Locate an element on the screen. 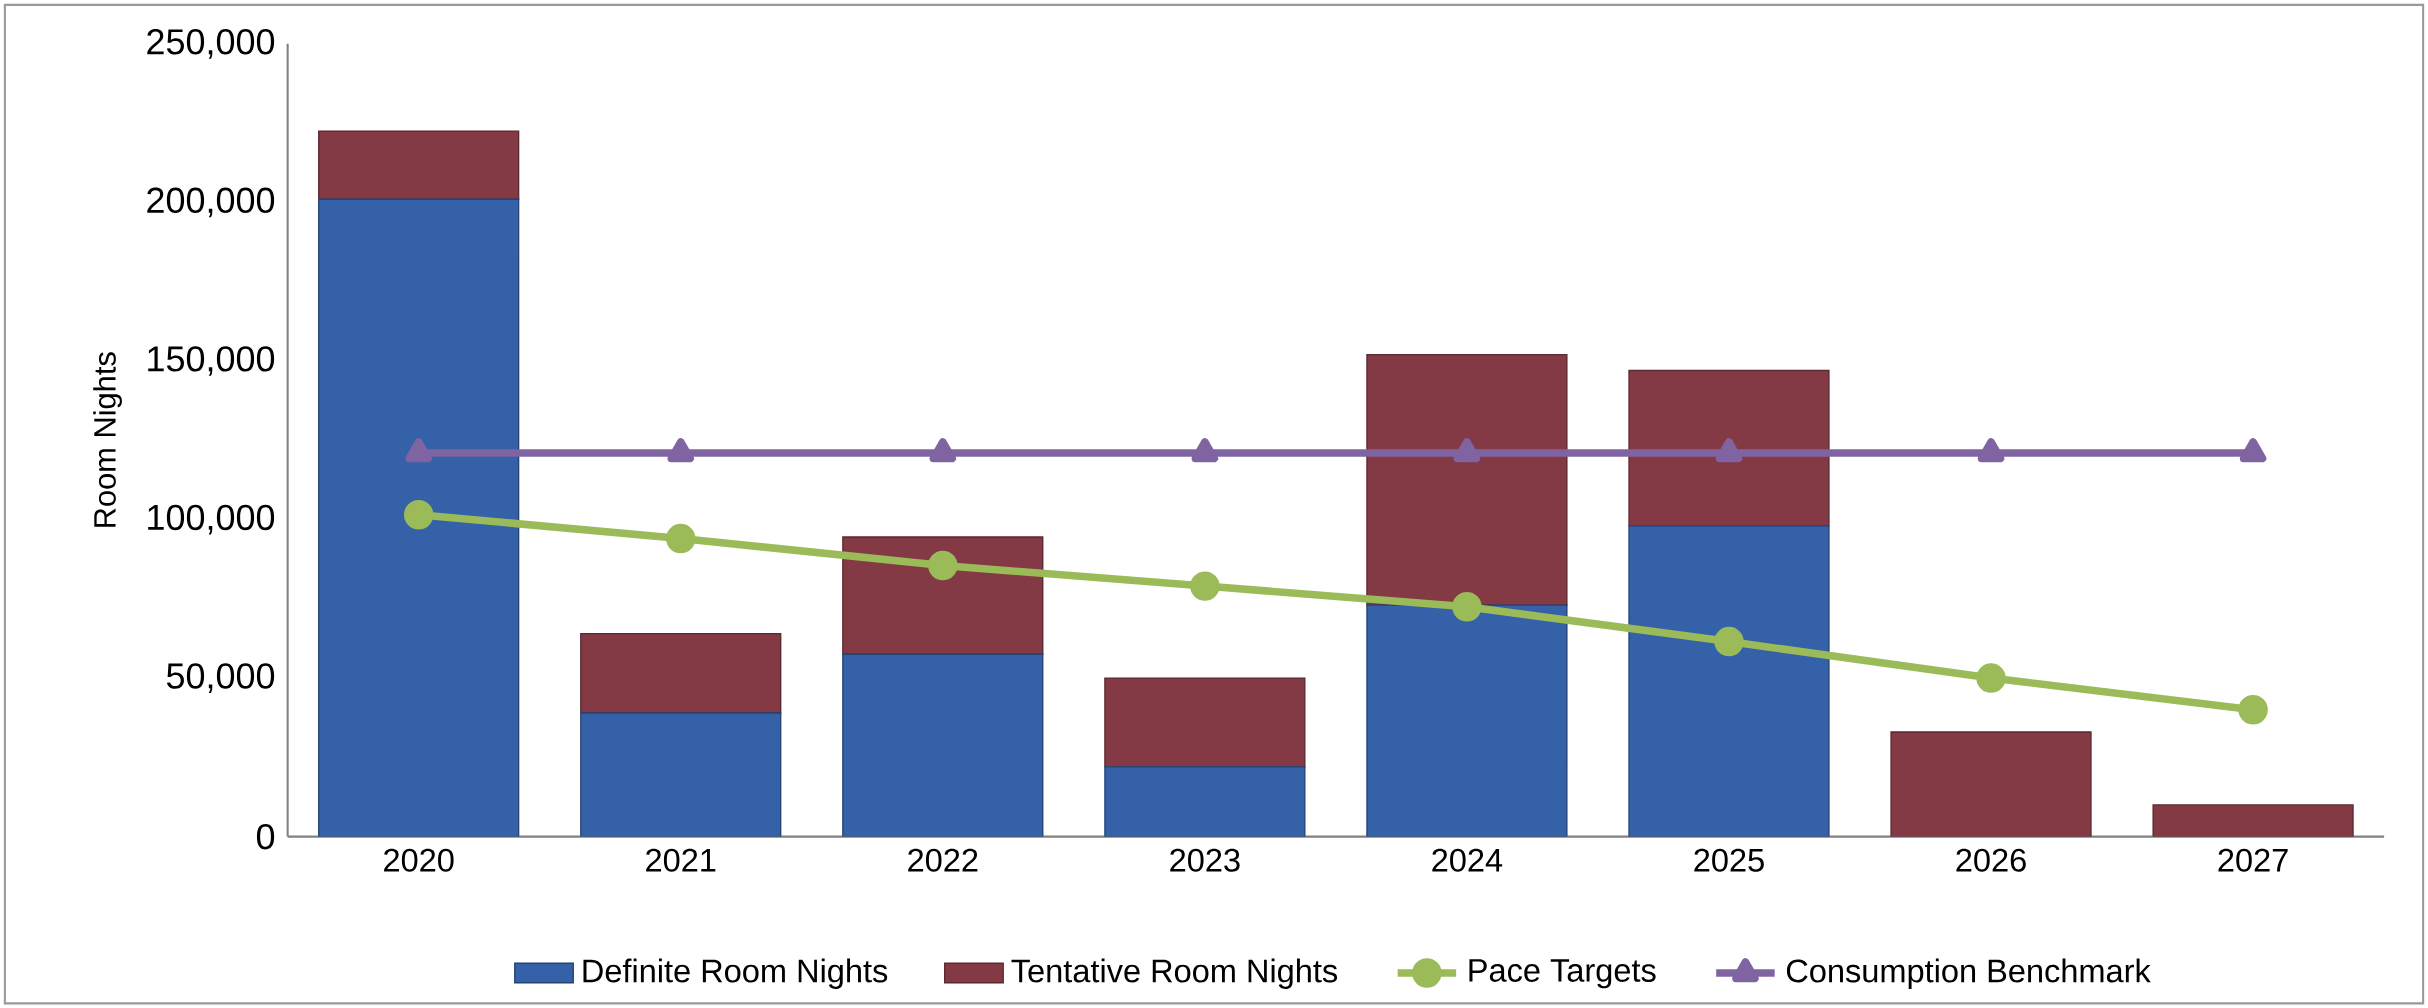 The image size is (2428, 1008). y-tick-label: 100,000 is located at coordinates (211, 519).